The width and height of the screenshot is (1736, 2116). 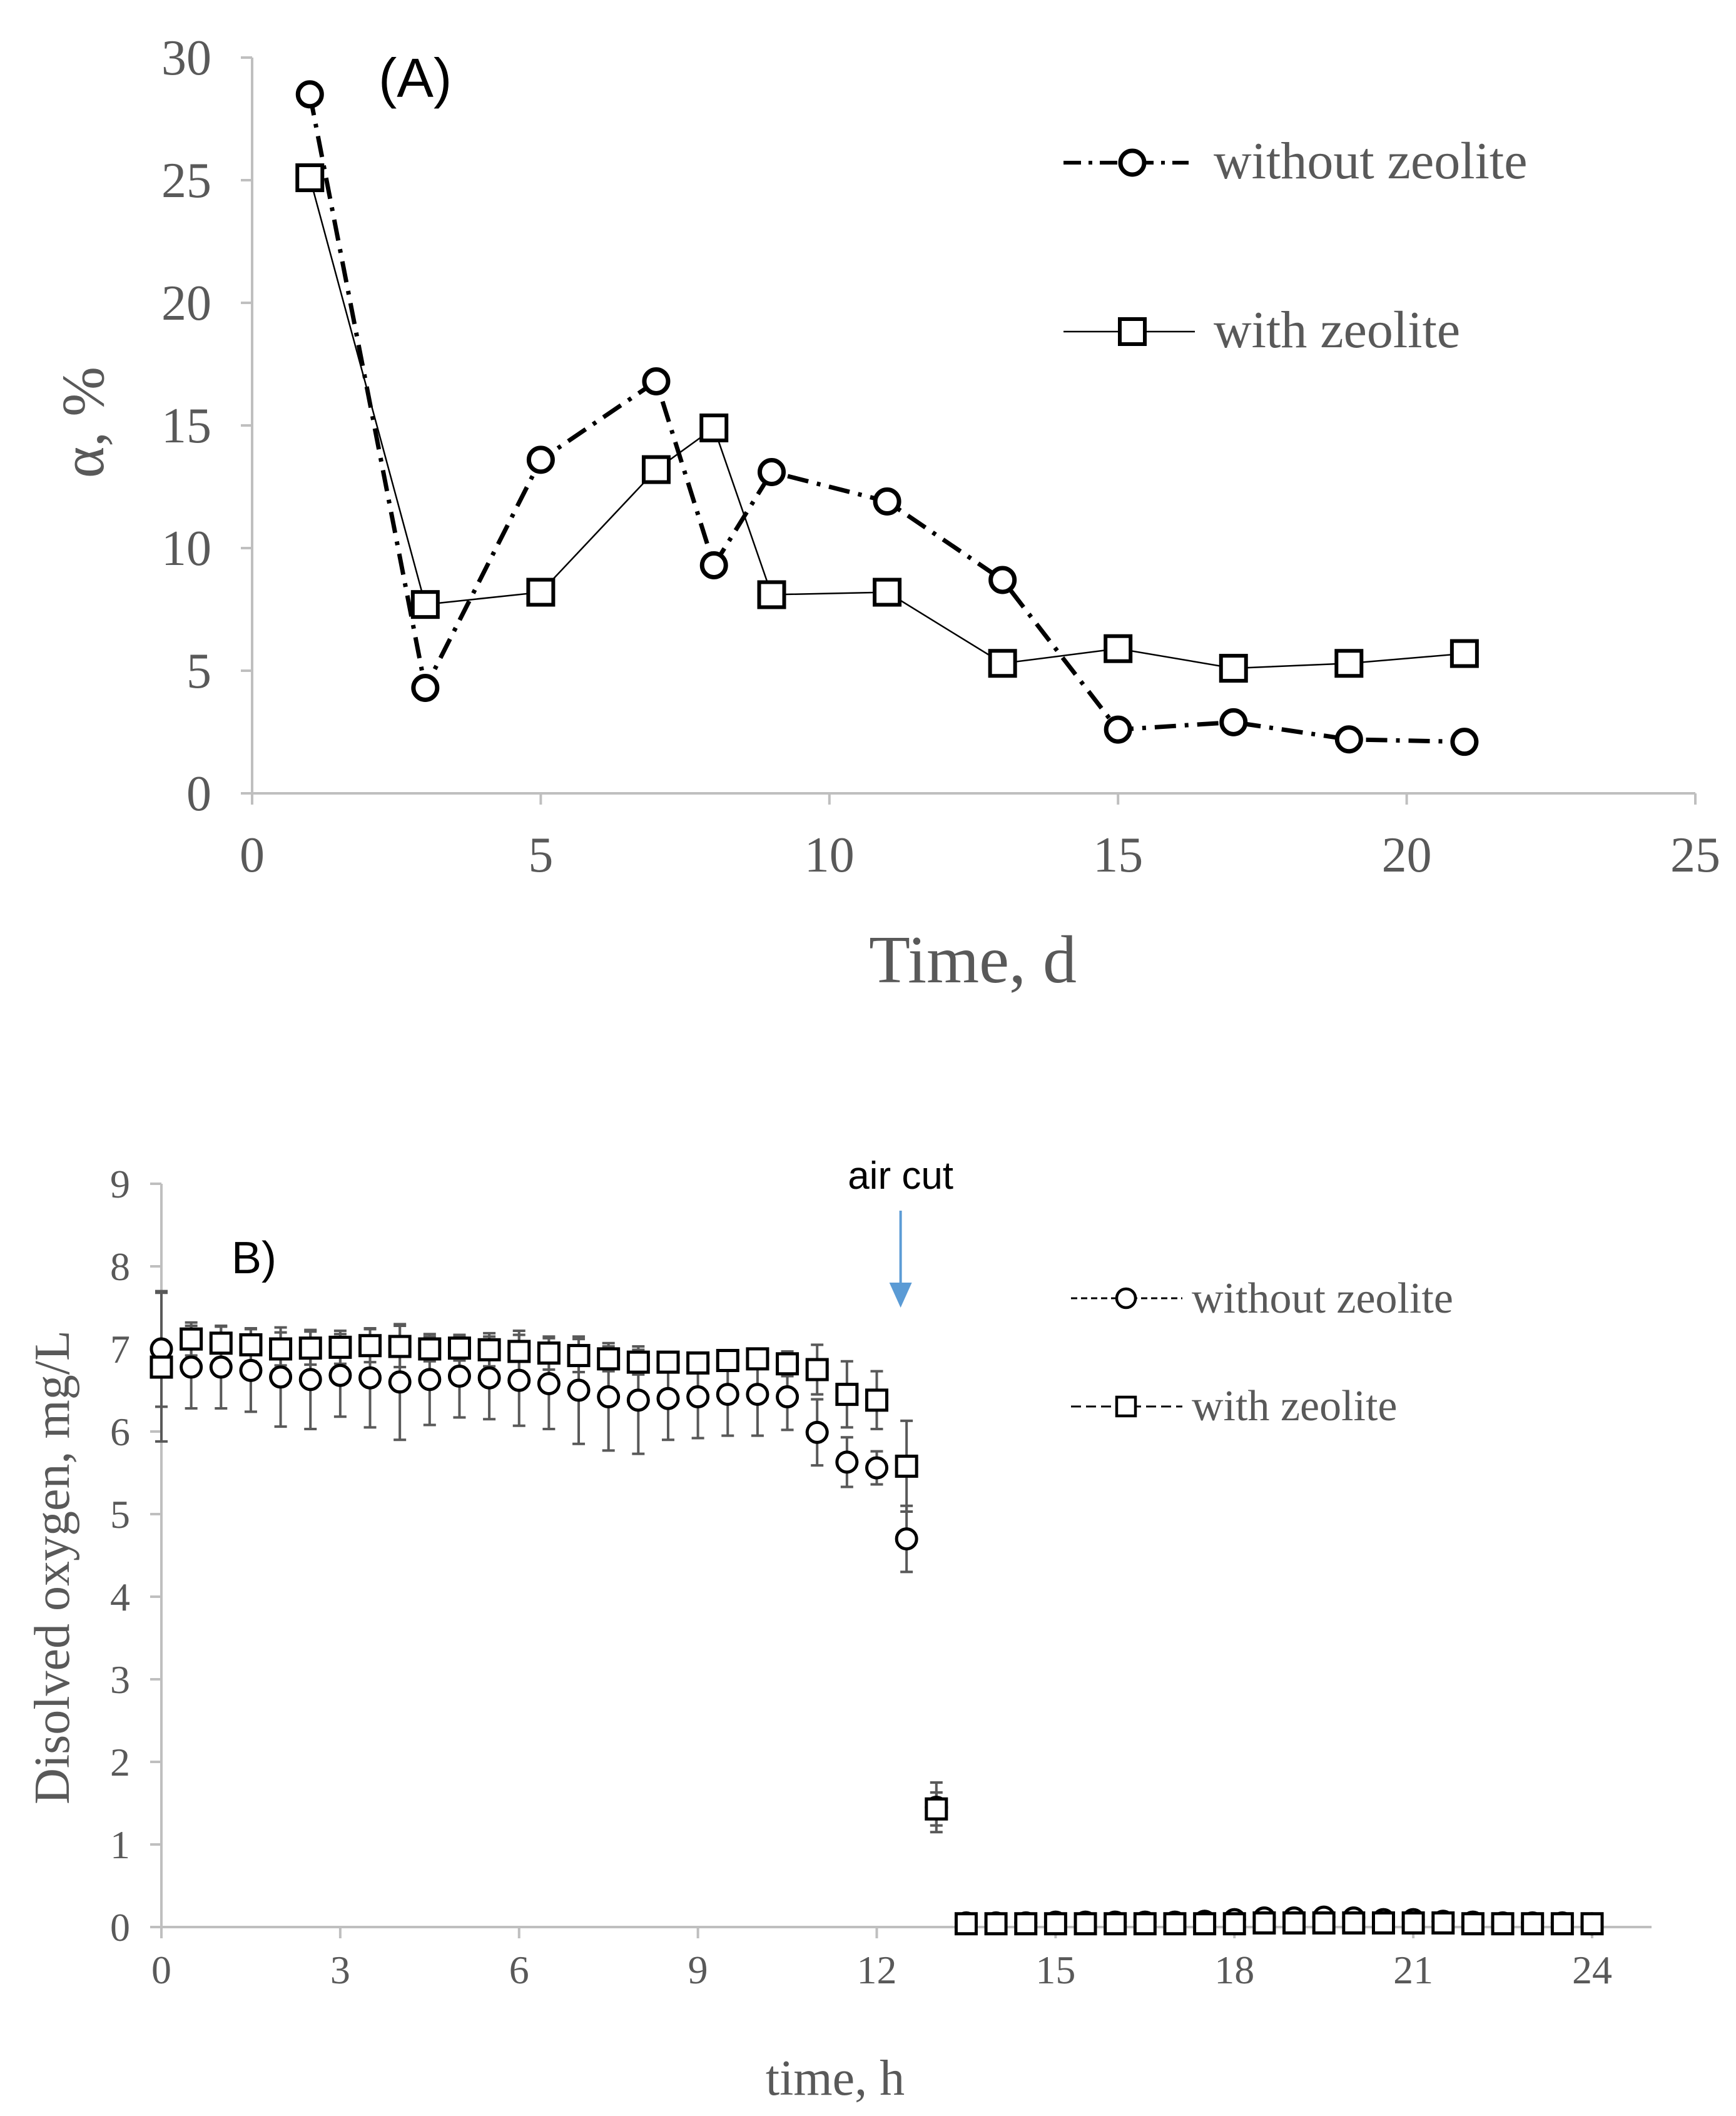 What do you see at coordinates (1296, 246) in the screenshot?
I see `chart-a-legend: without zeolite with zeolite` at bounding box center [1296, 246].